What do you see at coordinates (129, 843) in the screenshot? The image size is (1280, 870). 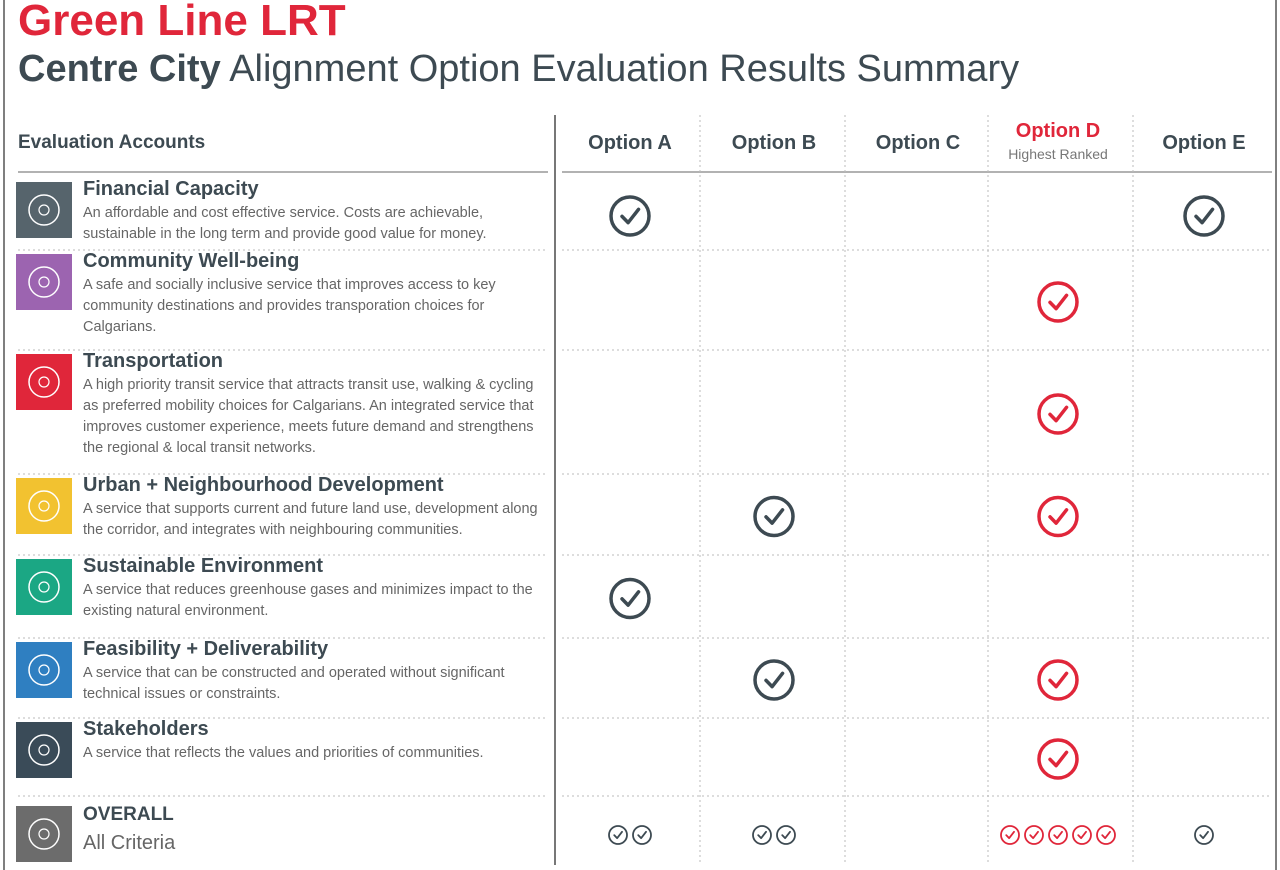 I see `overall-subtitle: All Criteria` at bounding box center [129, 843].